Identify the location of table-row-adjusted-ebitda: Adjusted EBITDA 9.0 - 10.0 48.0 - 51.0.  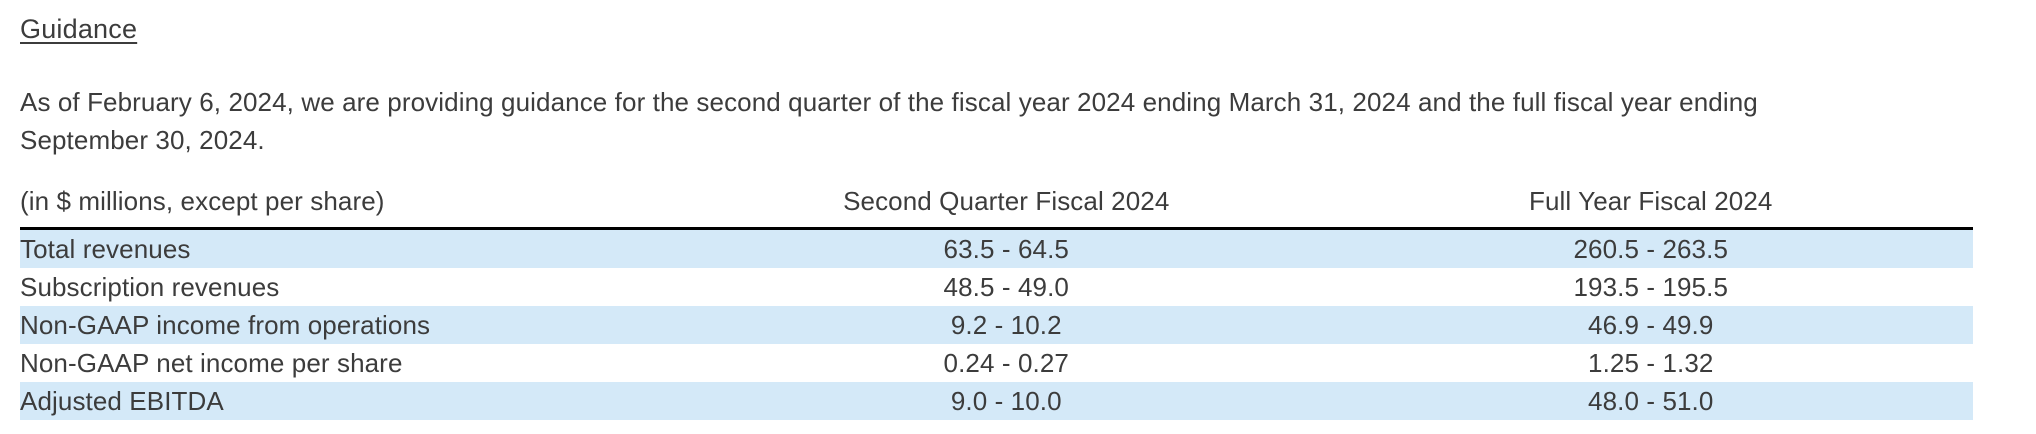
(996, 401).